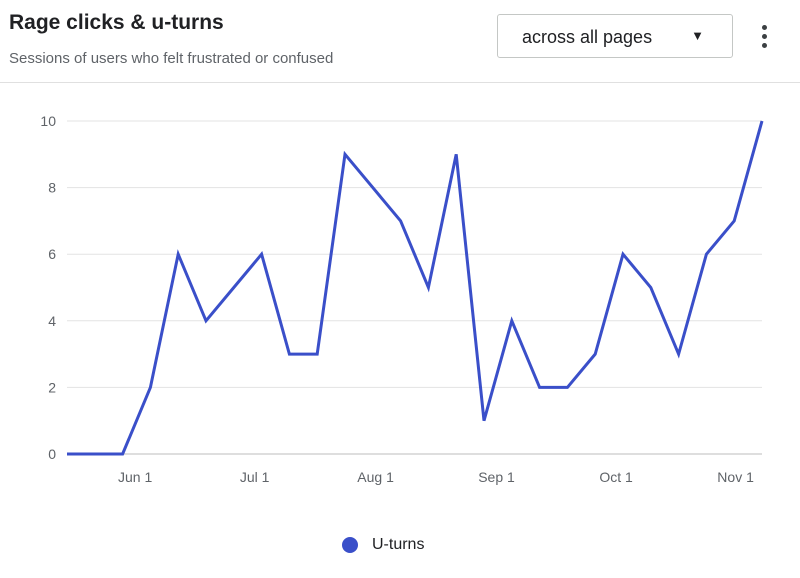 This screenshot has height=578, width=800. Describe the element at coordinates (255, 477) in the screenshot. I see `x-tick-label: Jul 1` at that location.